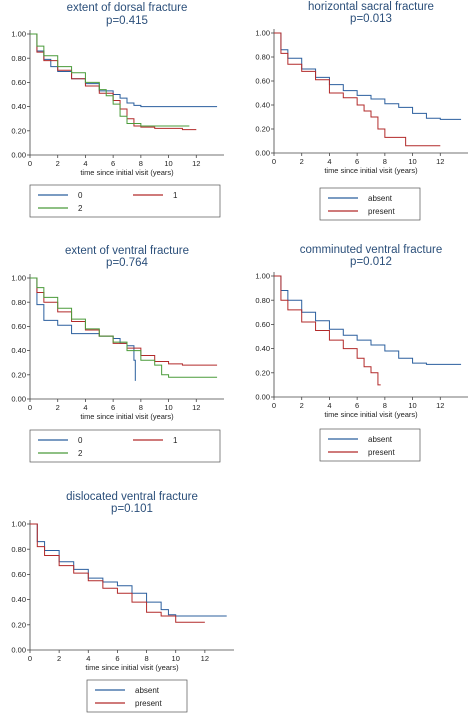 Image resolution: width=474 pixels, height=719 pixels. I want to click on legend: 0 1 2, so click(125, 446).